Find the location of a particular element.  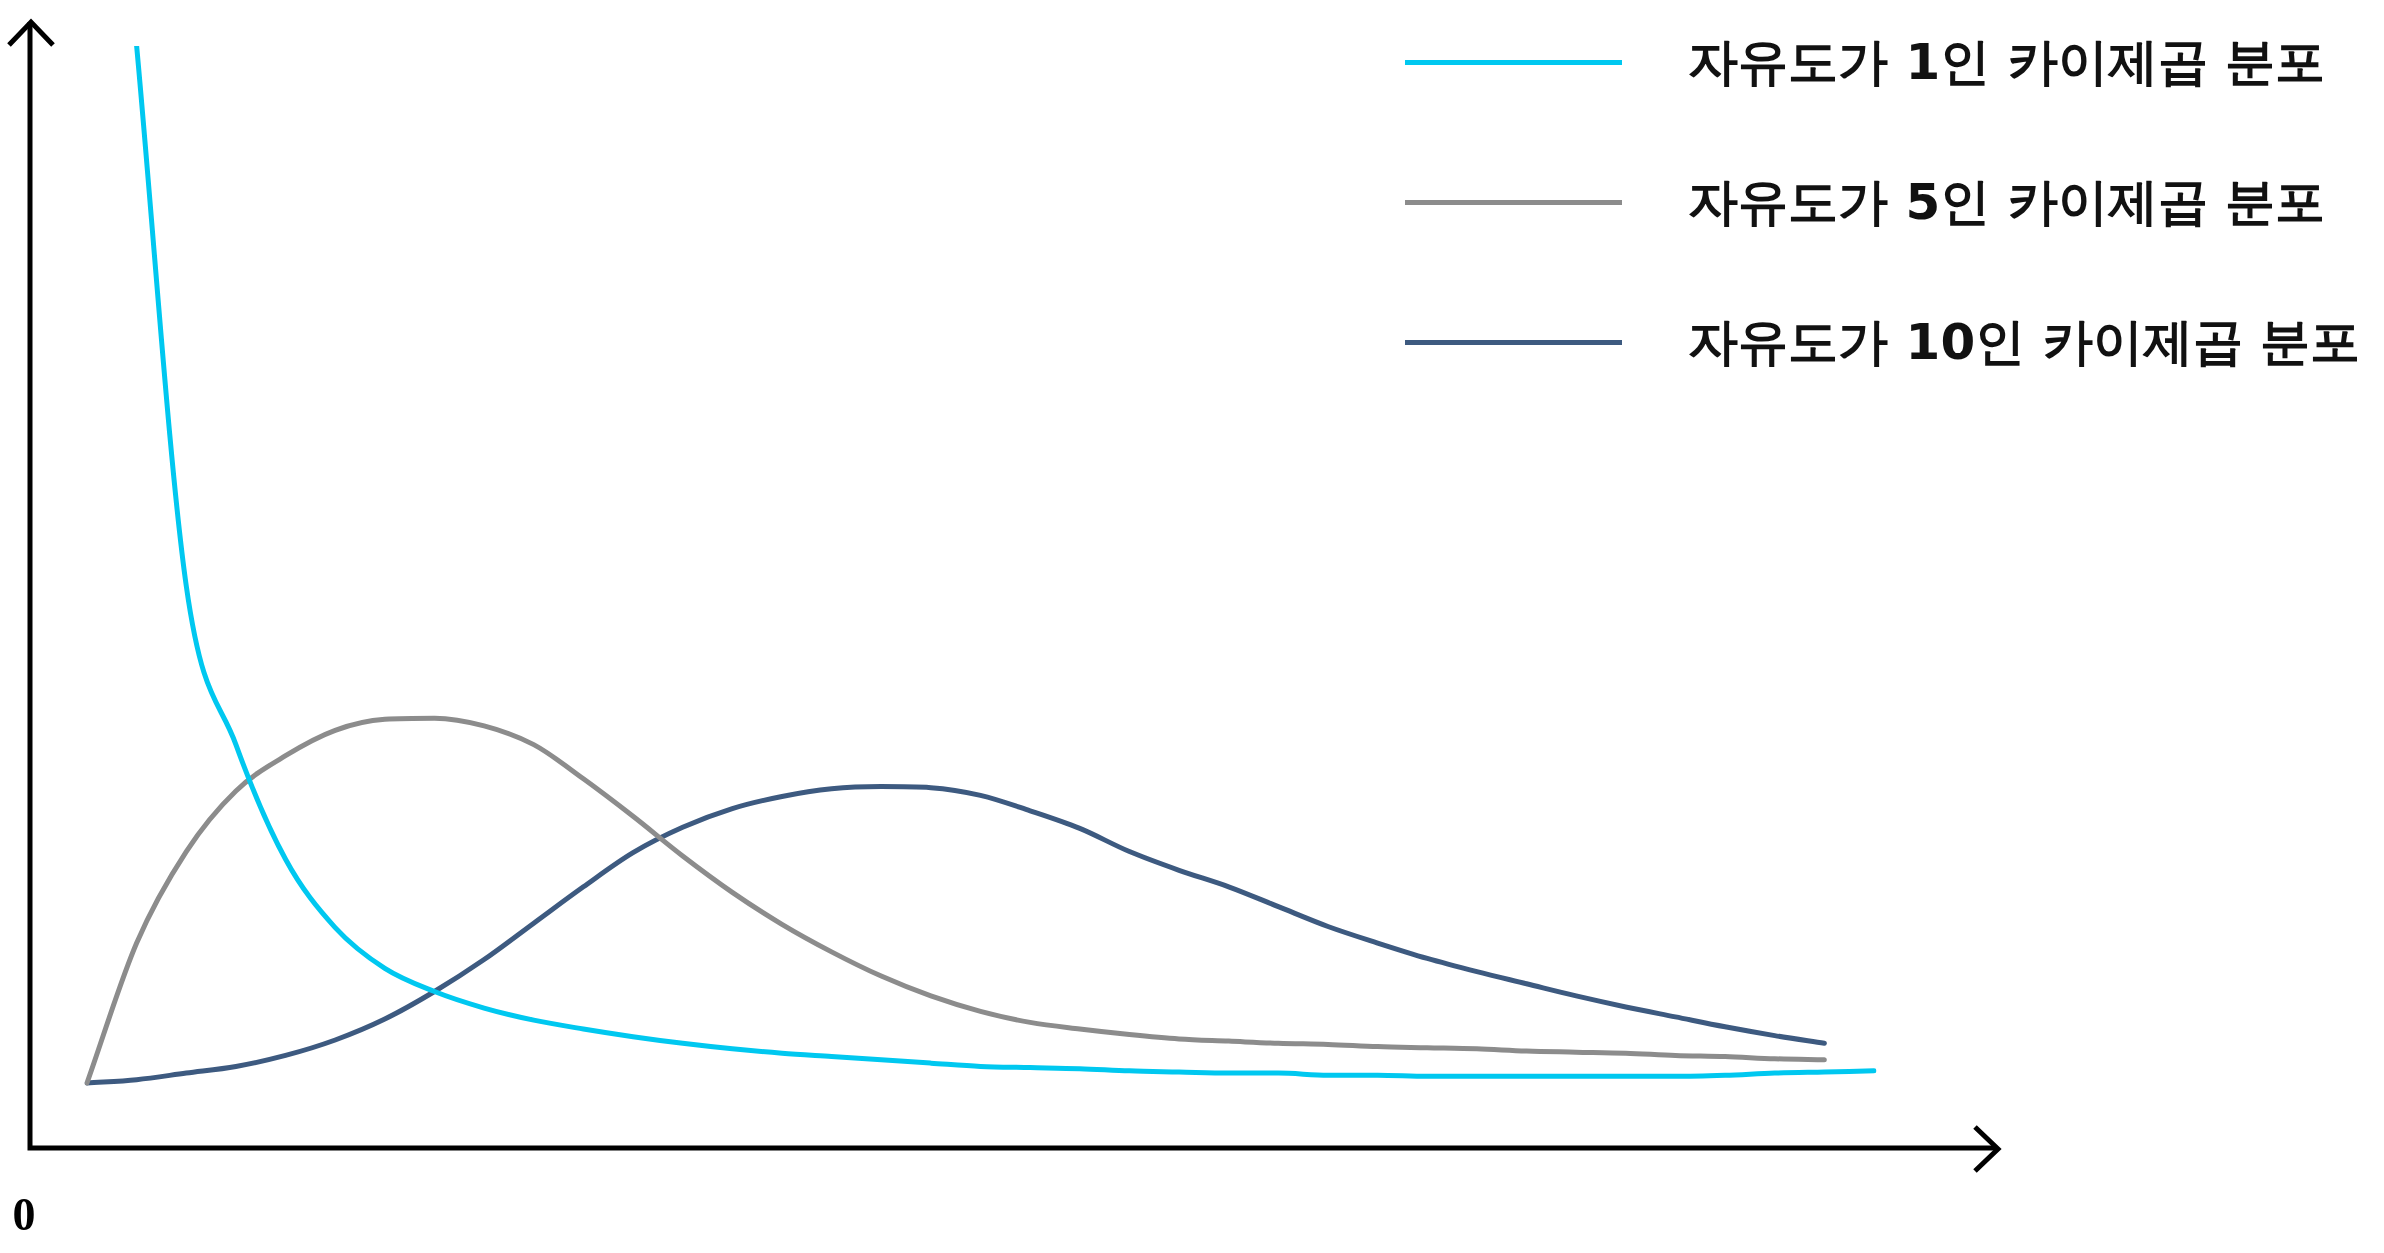

legend-label: 자유도가 1인 카이제곱 분포 is located at coordinates (2007, 62).